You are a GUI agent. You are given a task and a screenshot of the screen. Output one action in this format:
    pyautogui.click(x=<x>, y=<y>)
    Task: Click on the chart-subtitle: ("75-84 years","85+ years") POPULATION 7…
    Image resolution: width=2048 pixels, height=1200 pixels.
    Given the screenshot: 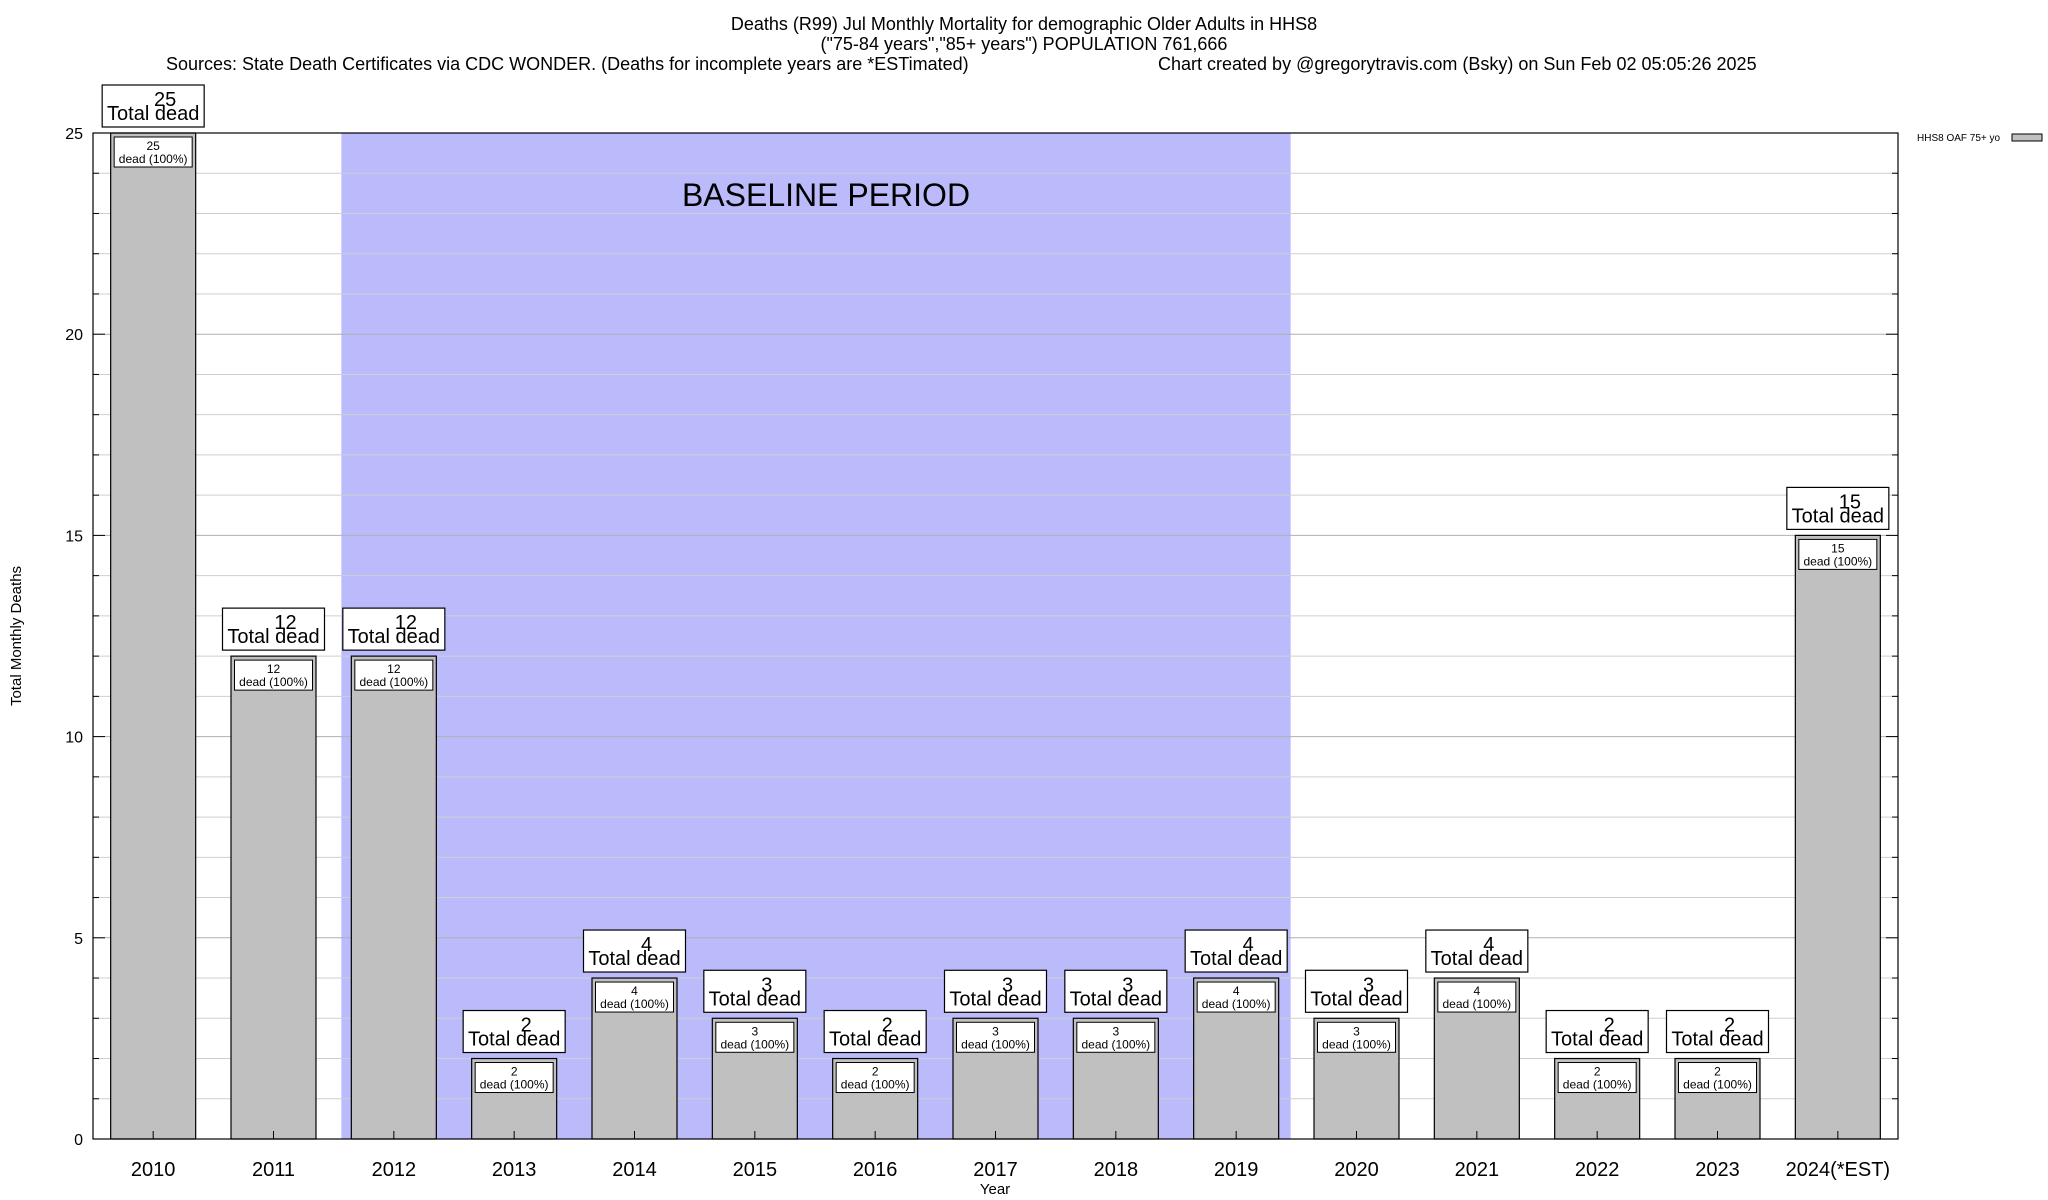 What is the action you would take?
    pyautogui.click(x=1024, y=44)
    